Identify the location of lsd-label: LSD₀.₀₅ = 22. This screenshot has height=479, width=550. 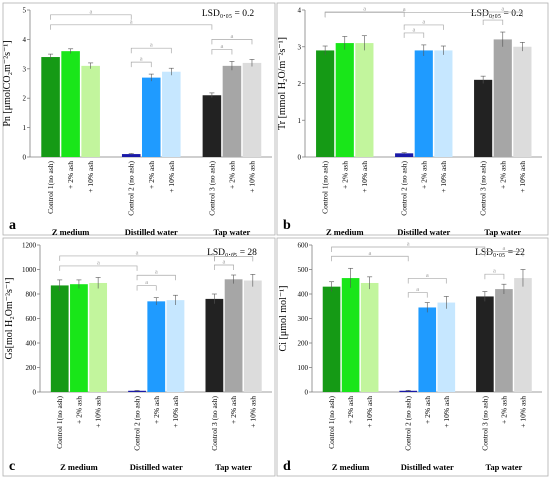
(500, 253).